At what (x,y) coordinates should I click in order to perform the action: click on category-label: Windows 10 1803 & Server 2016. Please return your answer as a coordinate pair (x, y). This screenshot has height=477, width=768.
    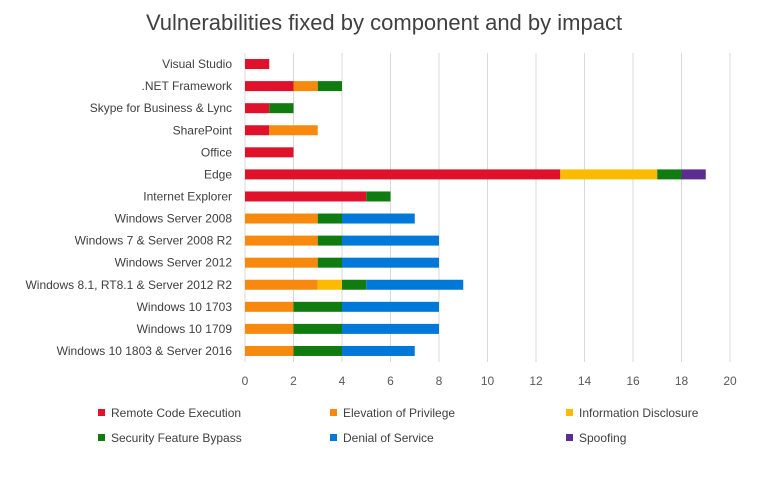
    Looking at the image, I should click on (145, 351).